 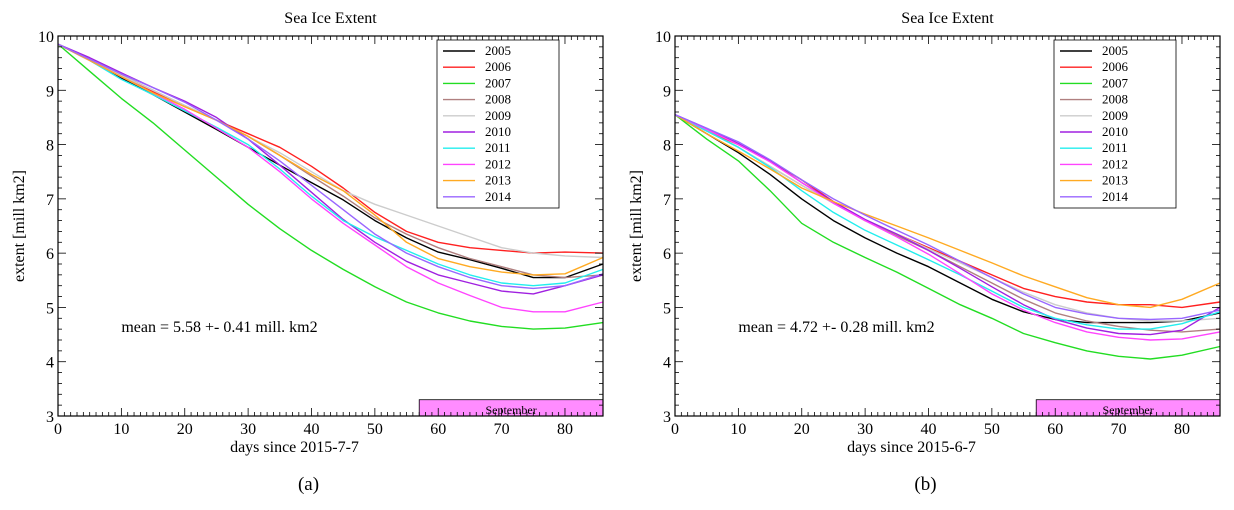 I want to click on mean-annotation: mean = 5.58 +- 0.41 mill. km2, so click(x=219, y=327).